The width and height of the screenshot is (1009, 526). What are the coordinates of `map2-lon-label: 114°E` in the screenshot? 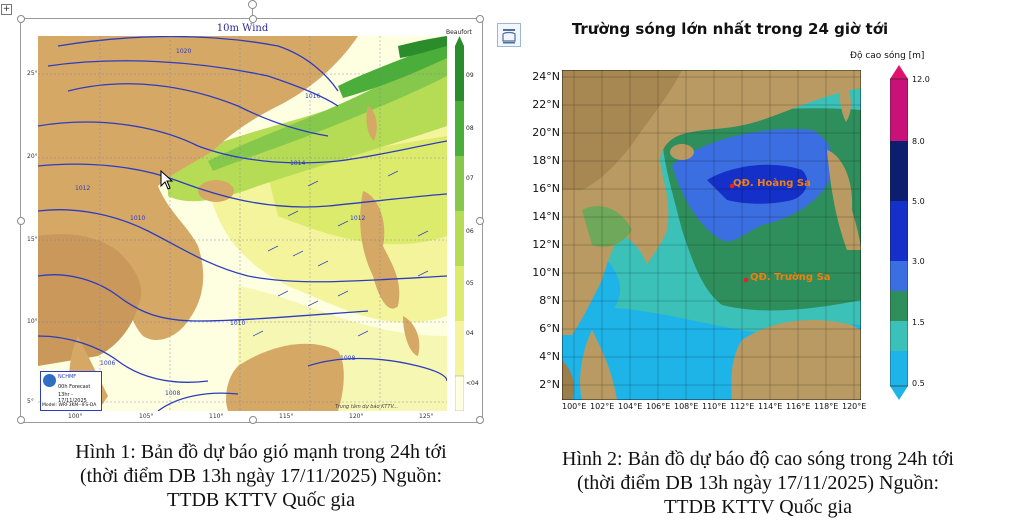 It's located at (770, 406).